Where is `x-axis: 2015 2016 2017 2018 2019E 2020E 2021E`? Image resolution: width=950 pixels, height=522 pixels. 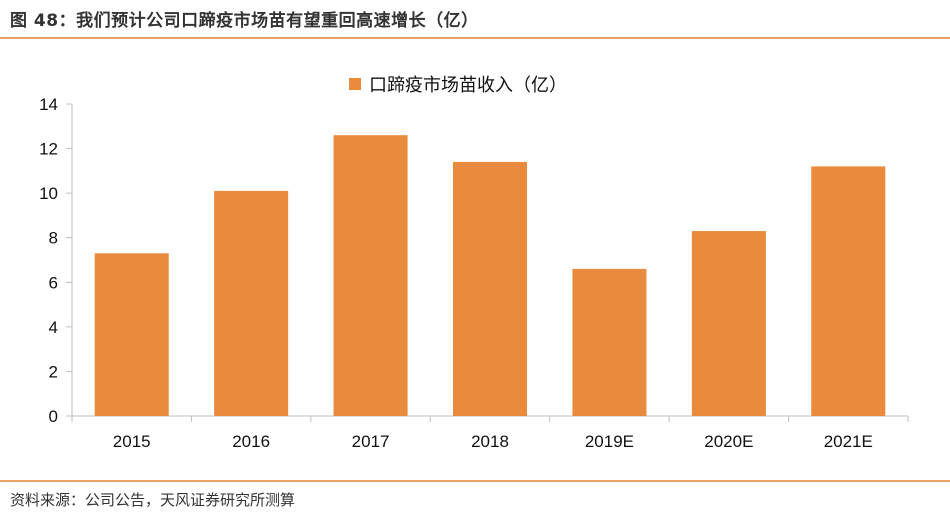
x-axis: 2015 2016 2017 2018 2019E 2020E 2021E is located at coordinates (490, 433).